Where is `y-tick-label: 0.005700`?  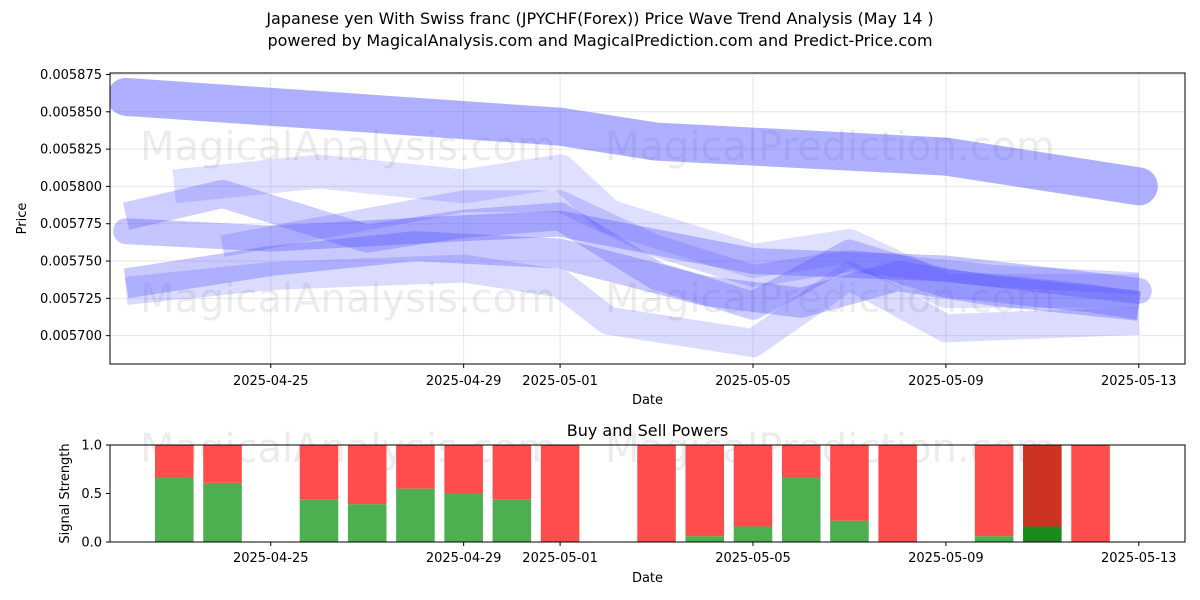
y-tick-label: 0.005700 is located at coordinates (71, 336).